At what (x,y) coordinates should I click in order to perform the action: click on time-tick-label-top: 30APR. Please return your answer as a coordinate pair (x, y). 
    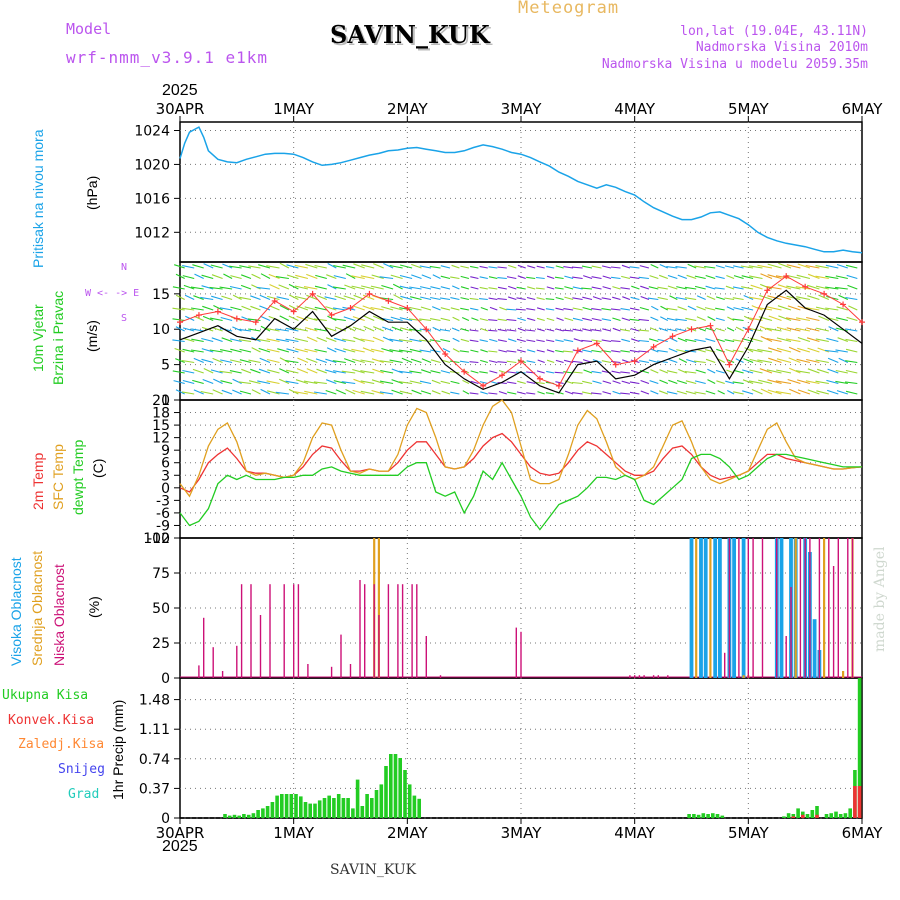
    Looking at the image, I should click on (180, 109).